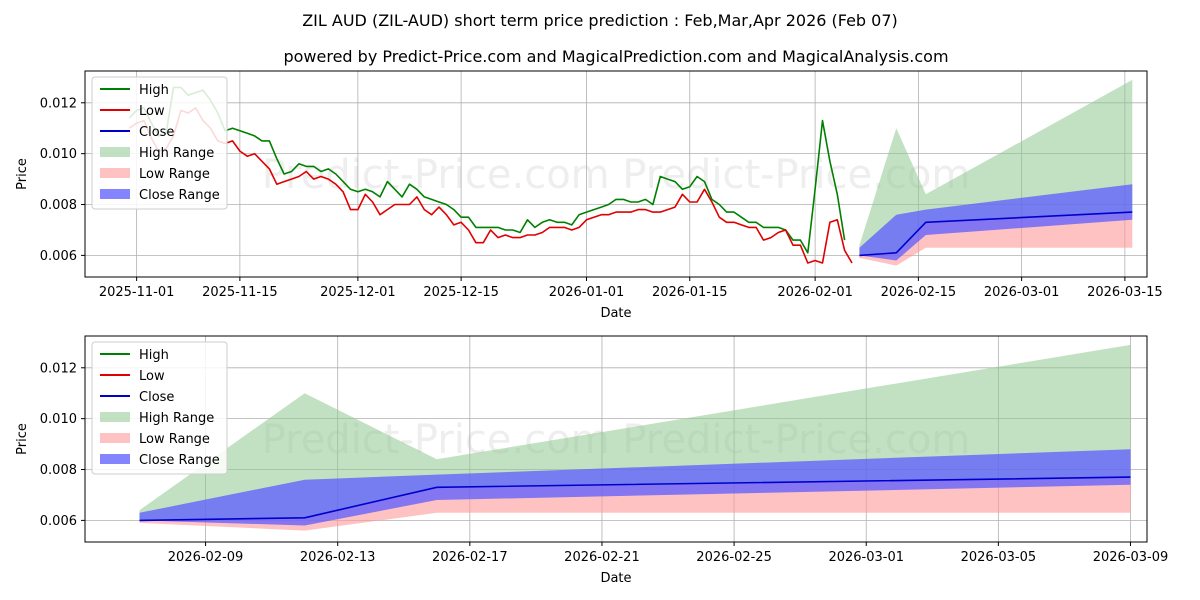  I want to click on x-tick-label: 2026-02-13, so click(338, 557).